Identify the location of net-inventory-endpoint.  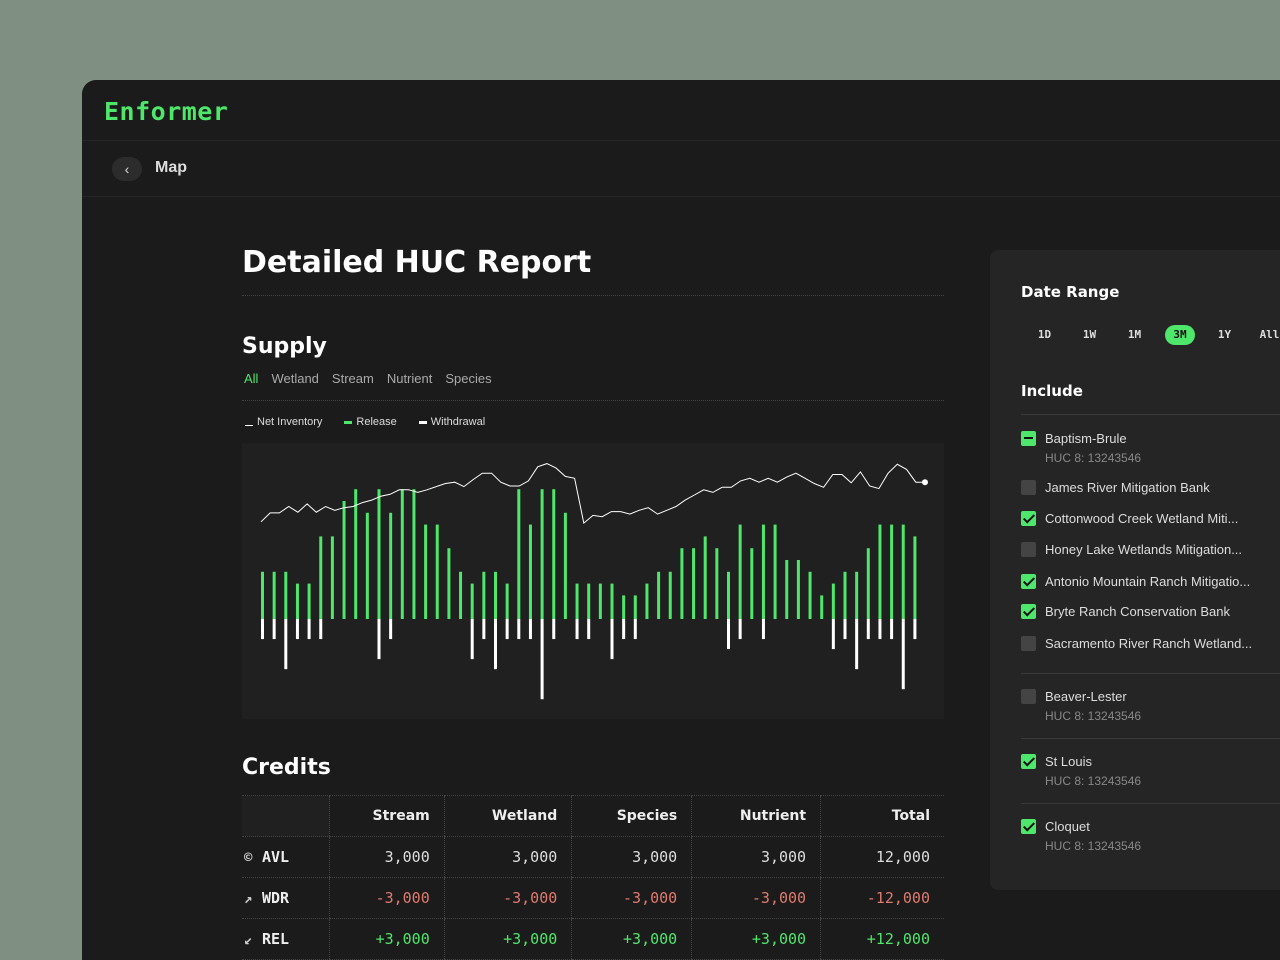
(925, 482).